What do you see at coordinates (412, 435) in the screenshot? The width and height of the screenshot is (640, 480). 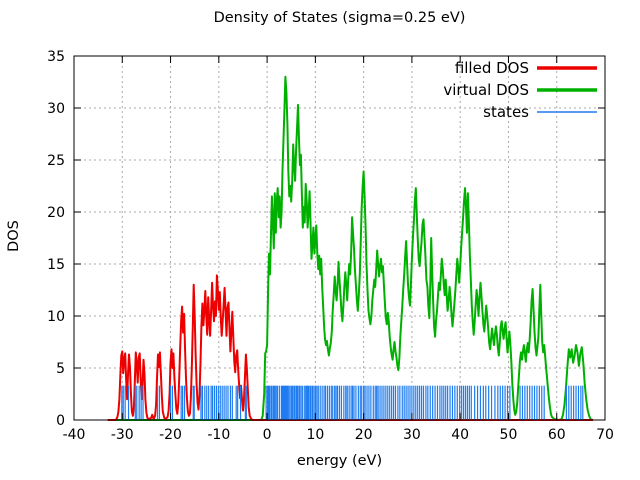 I see `x-tick-label: 30` at bounding box center [412, 435].